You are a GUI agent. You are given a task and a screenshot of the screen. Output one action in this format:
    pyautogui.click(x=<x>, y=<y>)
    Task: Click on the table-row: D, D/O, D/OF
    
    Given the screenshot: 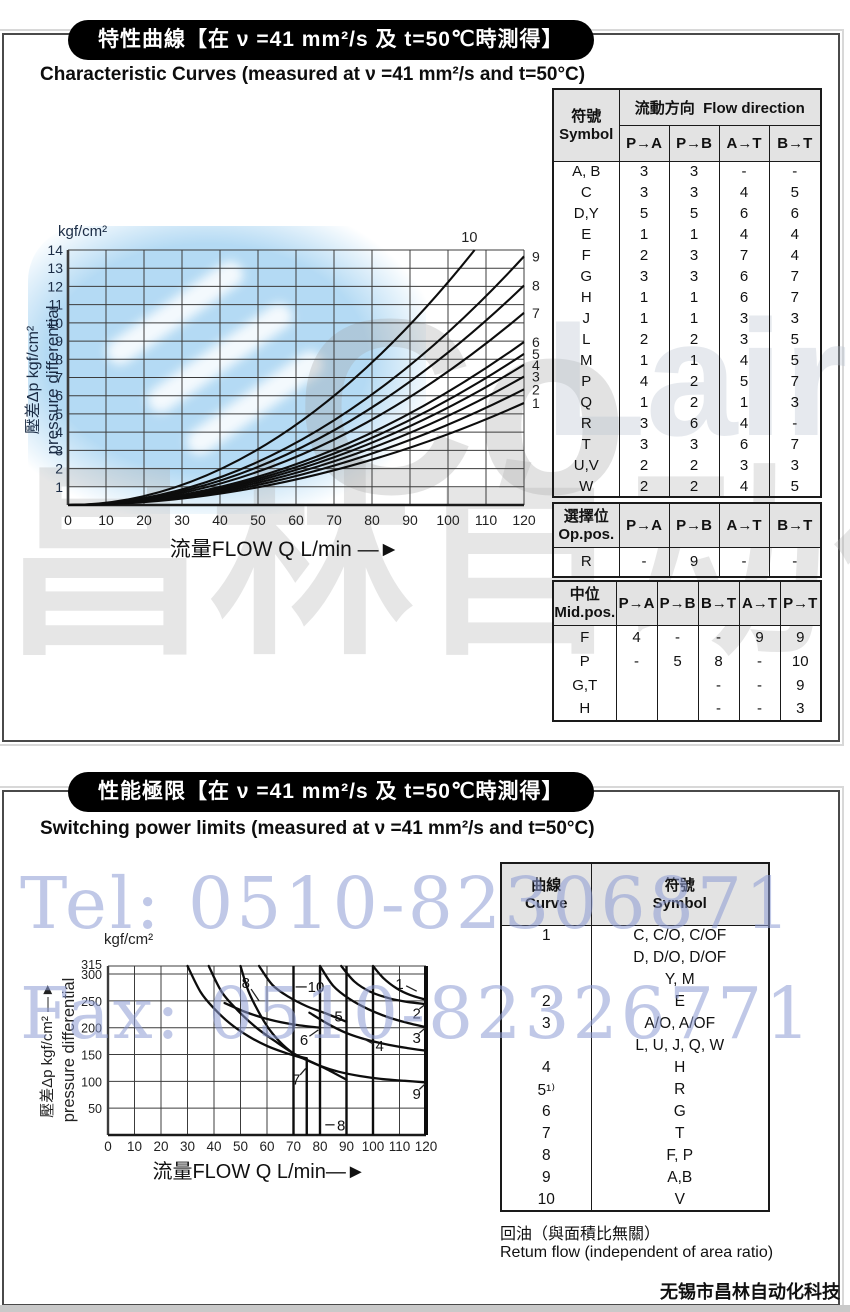 What is the action you would take?
    pyautogui.click(x=635, y=958)
    